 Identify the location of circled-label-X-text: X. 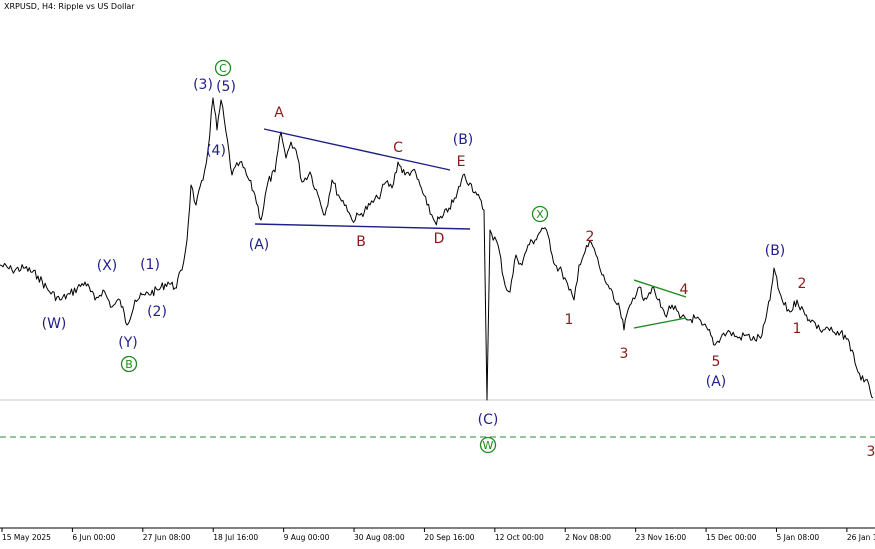
(540, 214).